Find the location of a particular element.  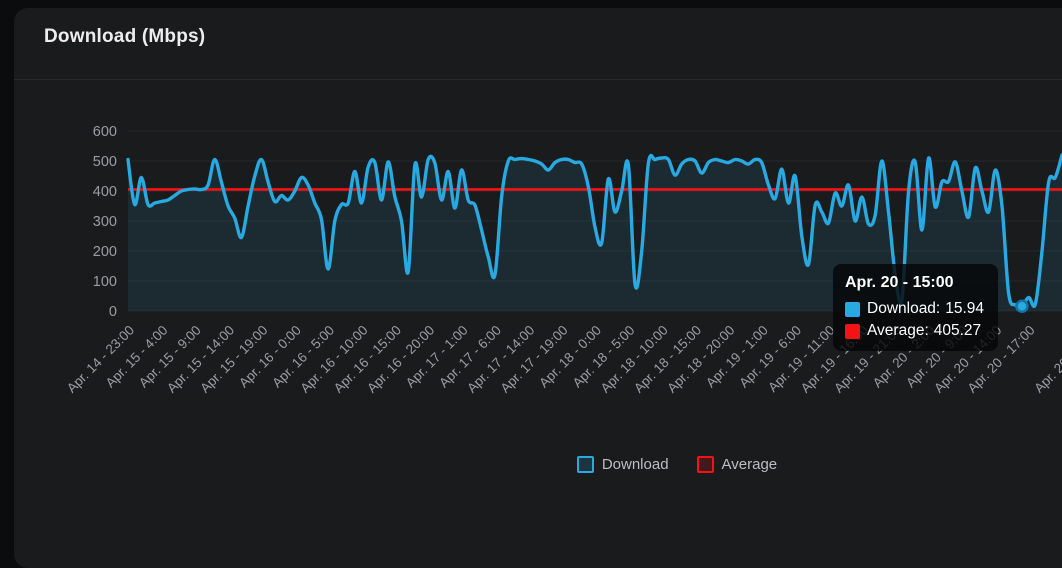

tooltip-average-label: Average: is located at coordinates (898, 330).